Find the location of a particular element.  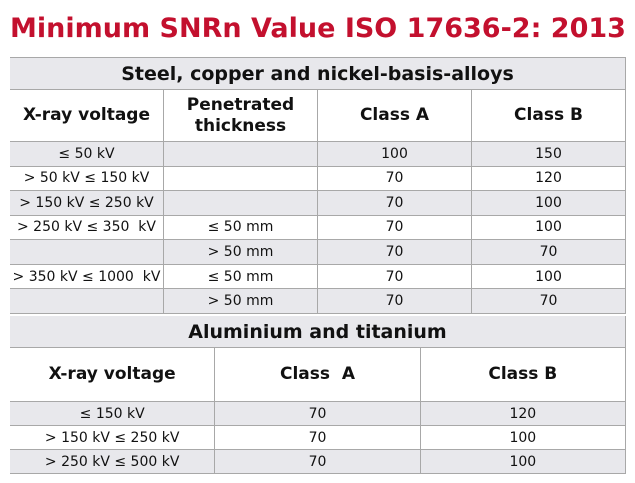

table-cell: ≤ 50 kV is located at coordinates (87, 154).